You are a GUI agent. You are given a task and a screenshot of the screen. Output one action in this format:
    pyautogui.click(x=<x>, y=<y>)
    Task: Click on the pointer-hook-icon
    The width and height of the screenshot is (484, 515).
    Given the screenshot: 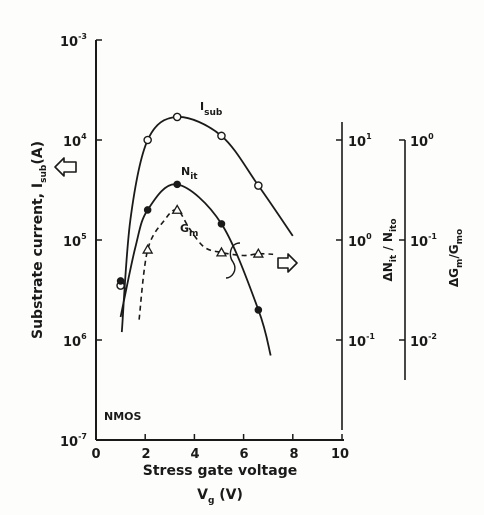 What is the action you would take?
    pyautogui.click(x=233, y=260)
    